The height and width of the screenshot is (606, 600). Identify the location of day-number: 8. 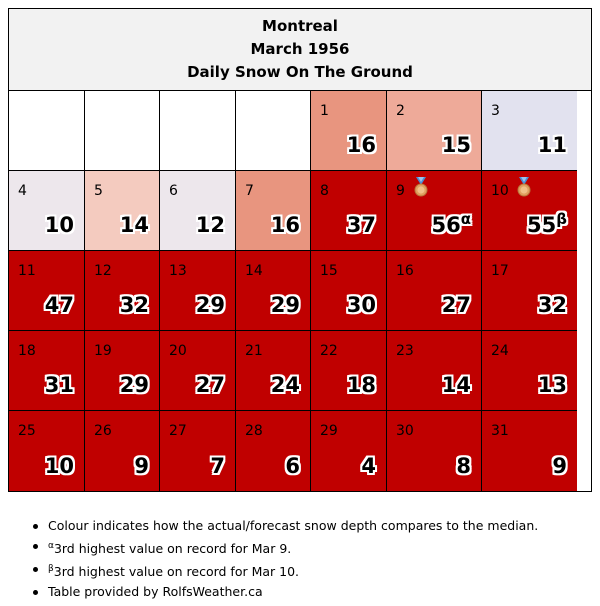
(324, 191).